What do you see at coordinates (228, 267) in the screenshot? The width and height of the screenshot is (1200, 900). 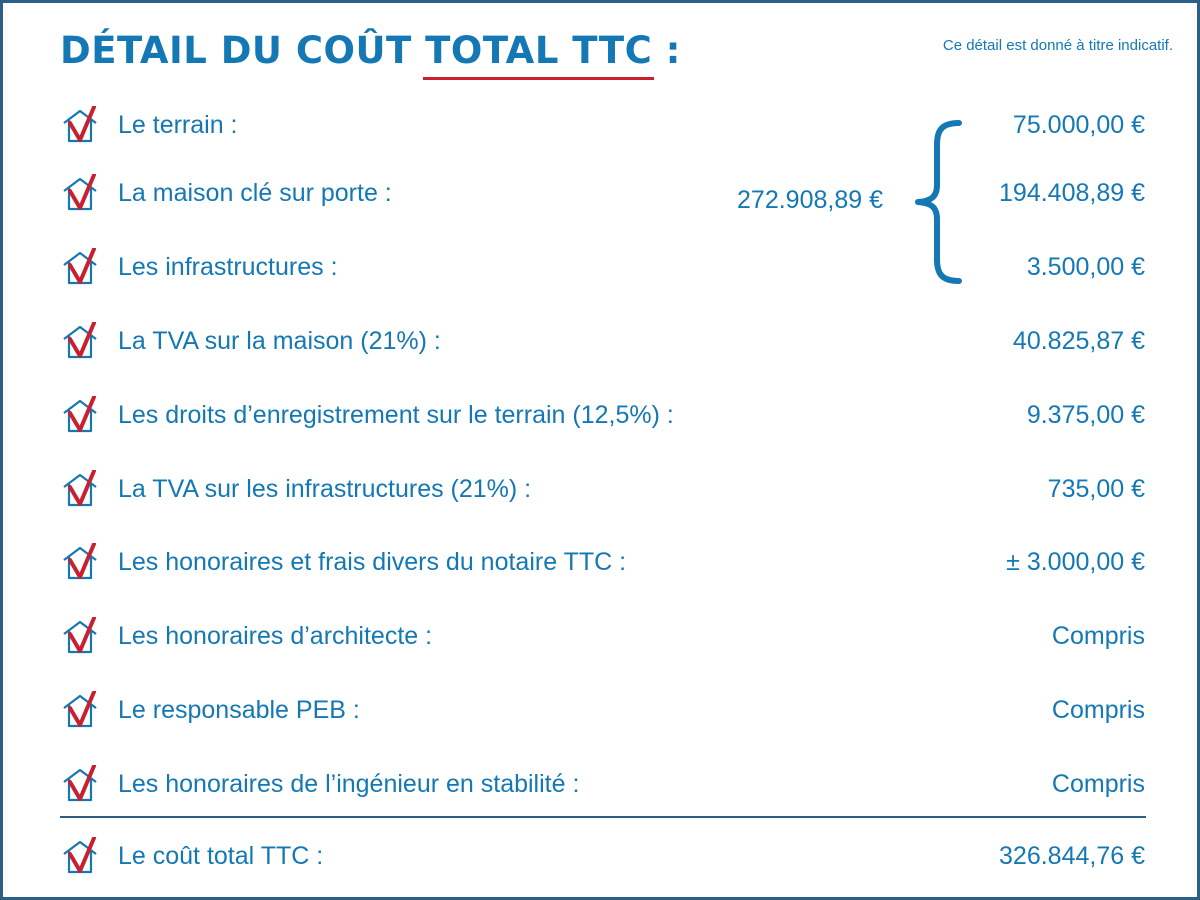 I see `cost-label: Les infrastructures :` at bounding box center [228, 267].